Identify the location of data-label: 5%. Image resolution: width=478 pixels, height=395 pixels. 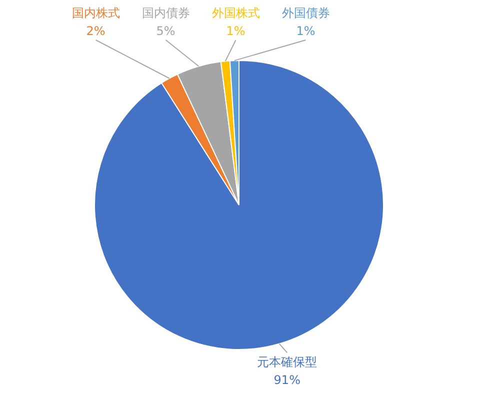
(166, 31).